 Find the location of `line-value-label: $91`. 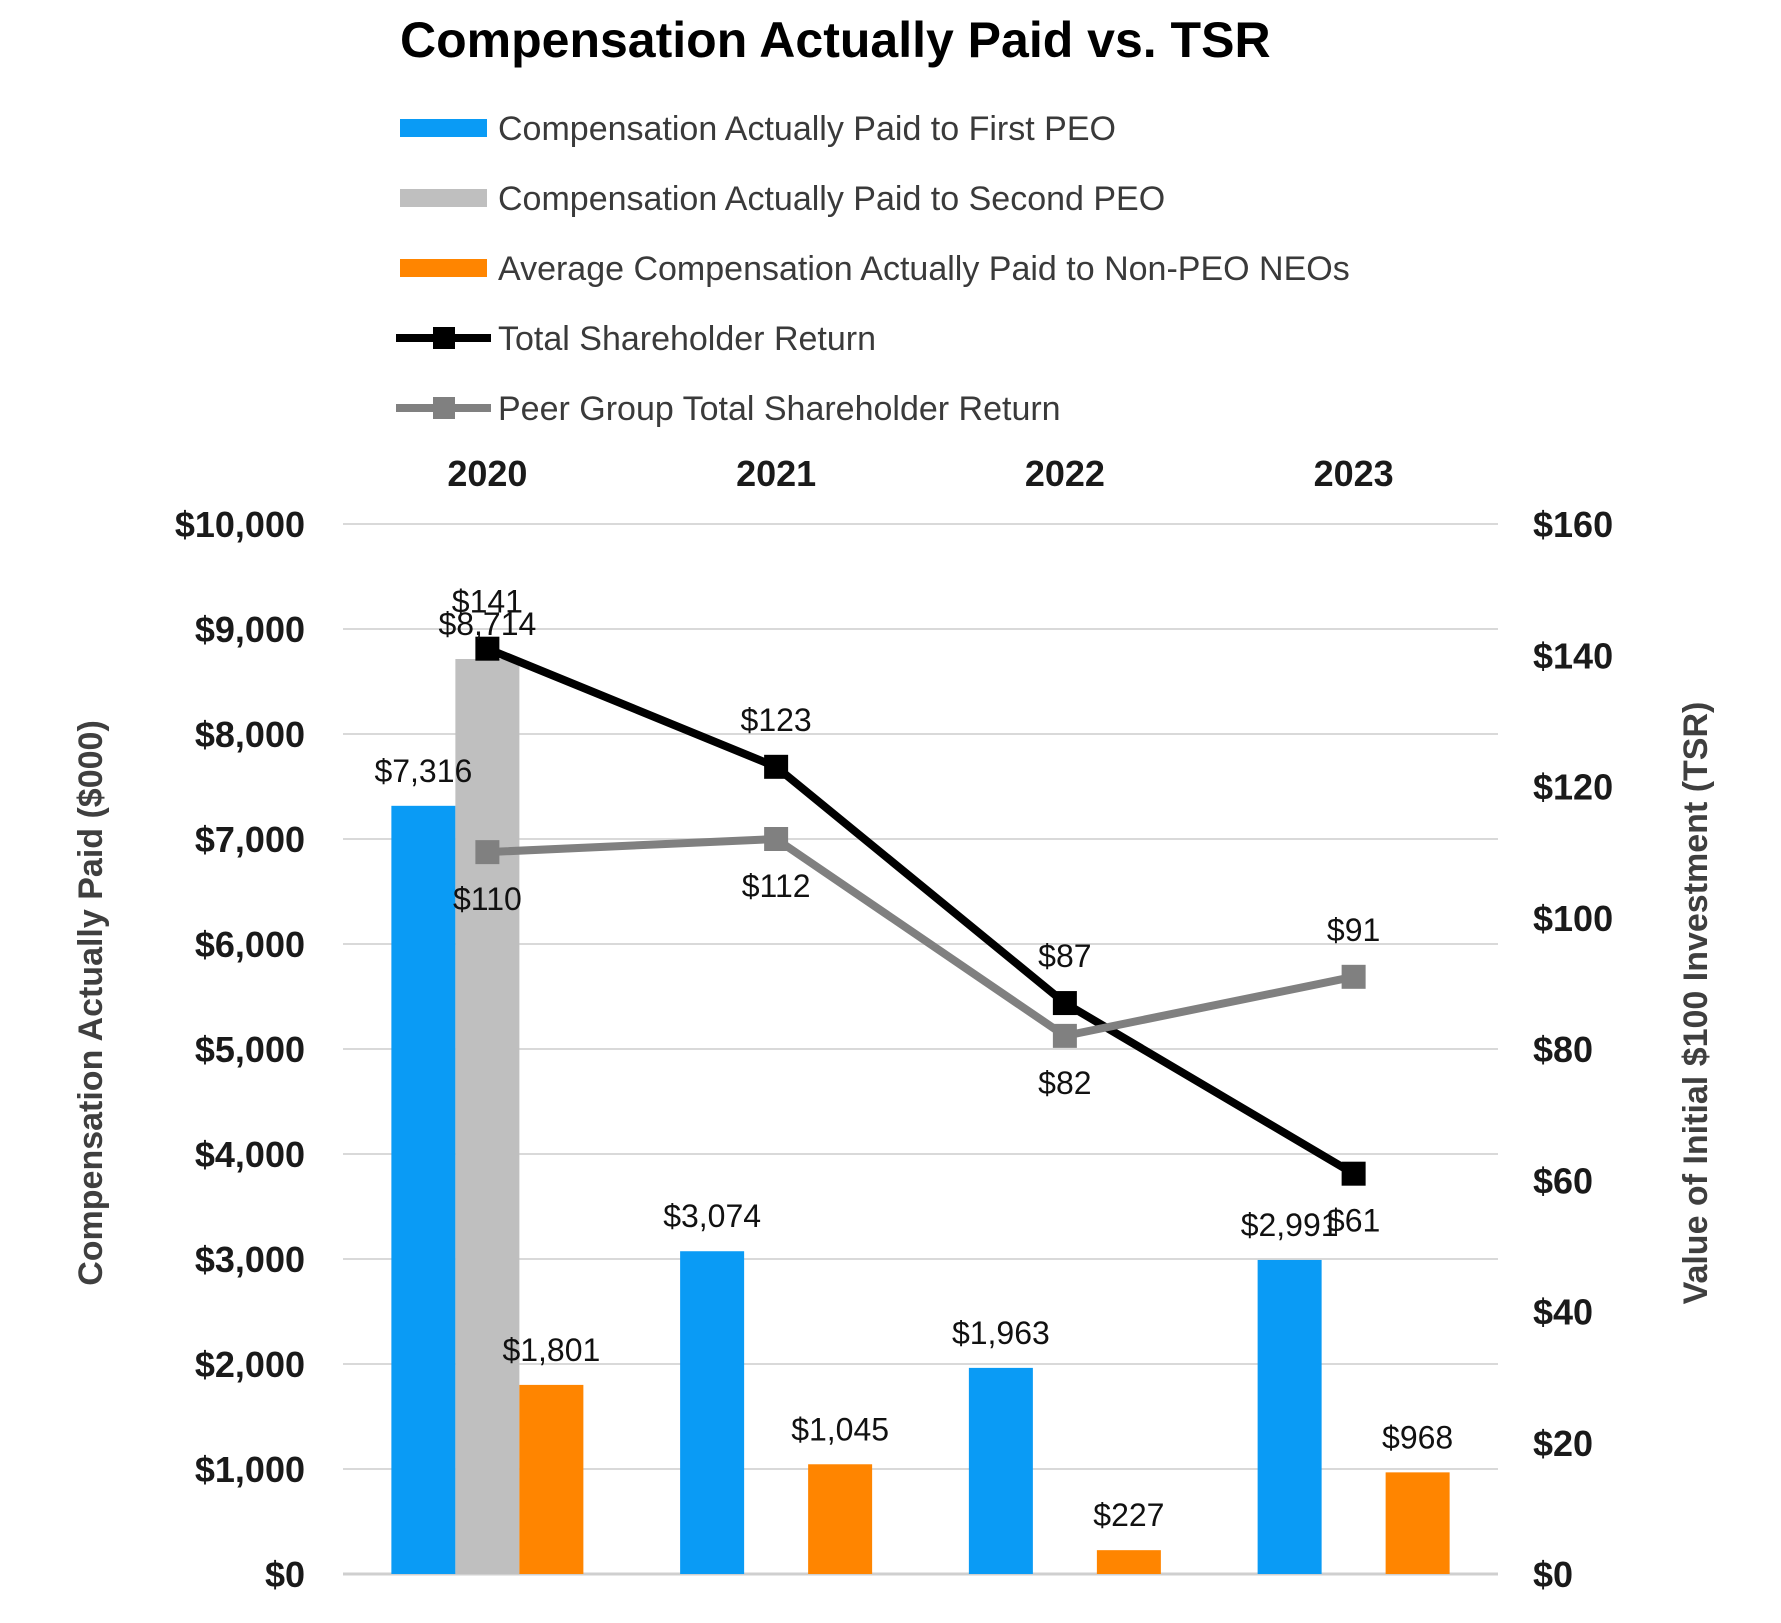

line-value-label: $91 is located at coordinates (1353, 930).